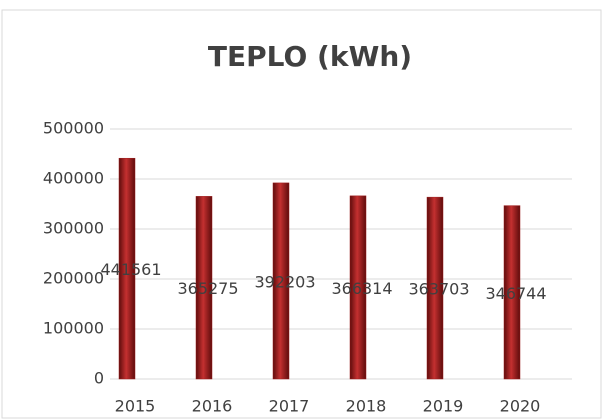 Image resolution: width=604 pixels, height=419 pixels. I want to click on y-tick-label: 0, so click(99, 378).